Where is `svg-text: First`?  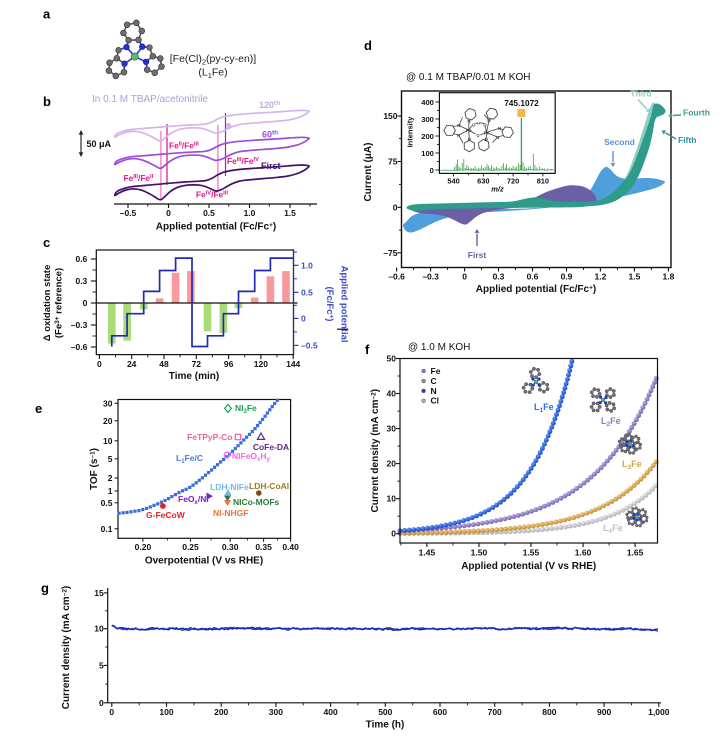 svg-text: First is located at coordinates (271, 166).